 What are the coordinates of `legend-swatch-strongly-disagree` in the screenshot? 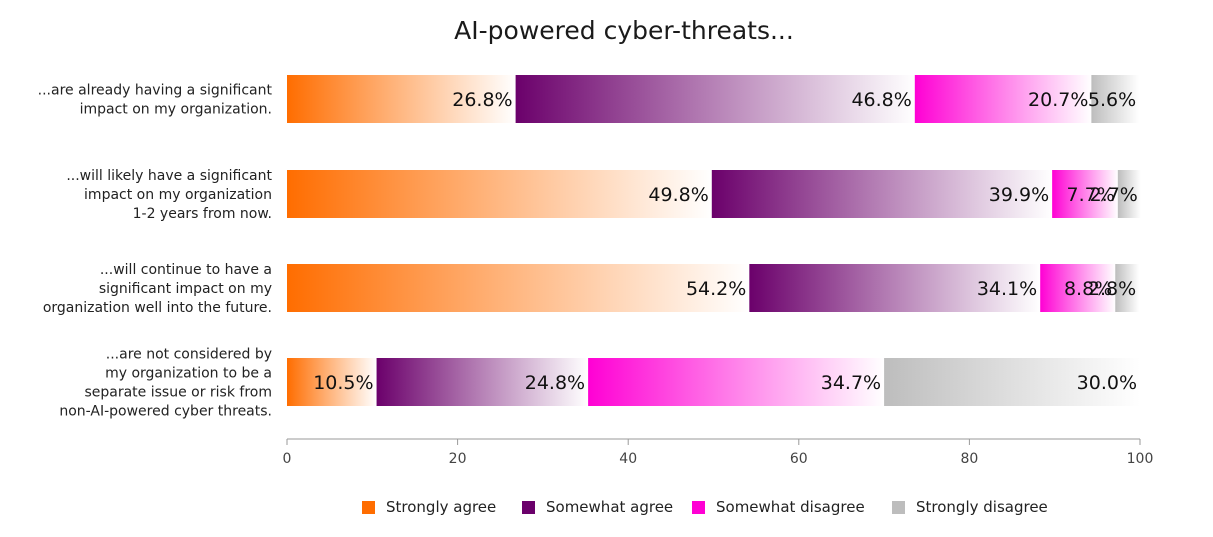 It's located at (898, 507).